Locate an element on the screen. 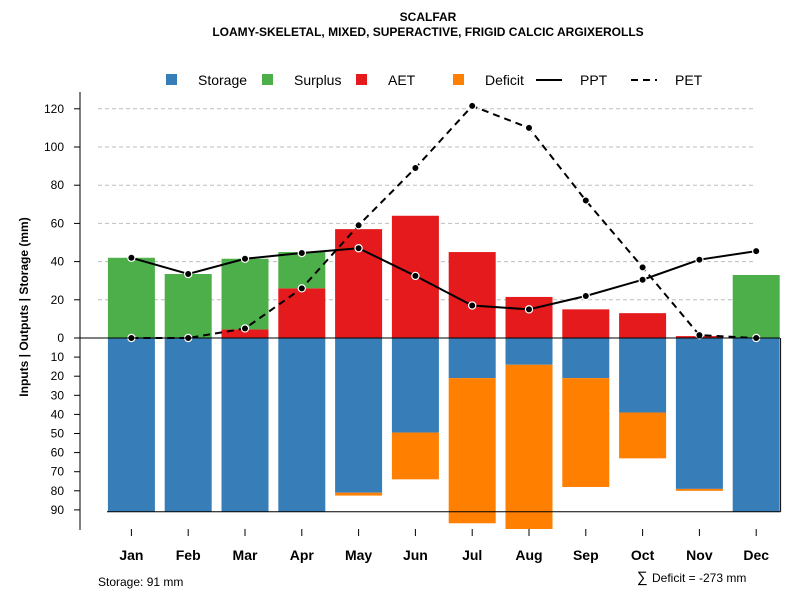 This screenshot has height=600, width=800. bar-deficit-aug is located at coordinates (529, 446).